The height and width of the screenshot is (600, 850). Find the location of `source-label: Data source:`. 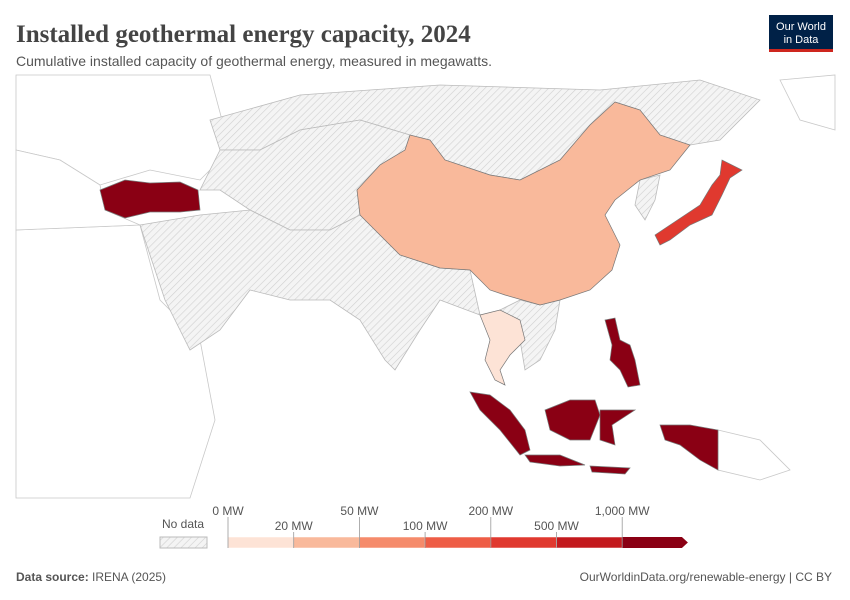

source-label: Data source: is located at coordinates (52, 577).